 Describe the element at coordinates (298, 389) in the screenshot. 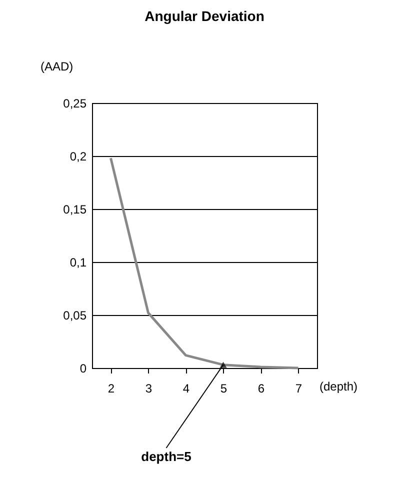

I see `x-tick-label: 7` at that location.